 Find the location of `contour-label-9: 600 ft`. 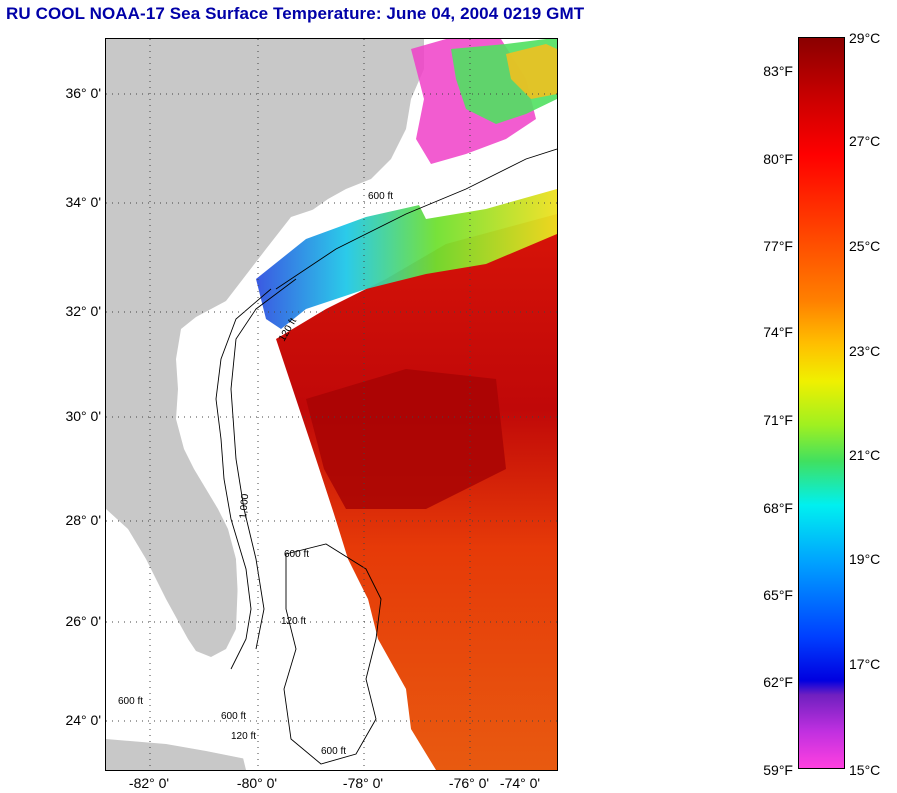

contour-label-9: 600 ft is located at coordinates (333, 751).